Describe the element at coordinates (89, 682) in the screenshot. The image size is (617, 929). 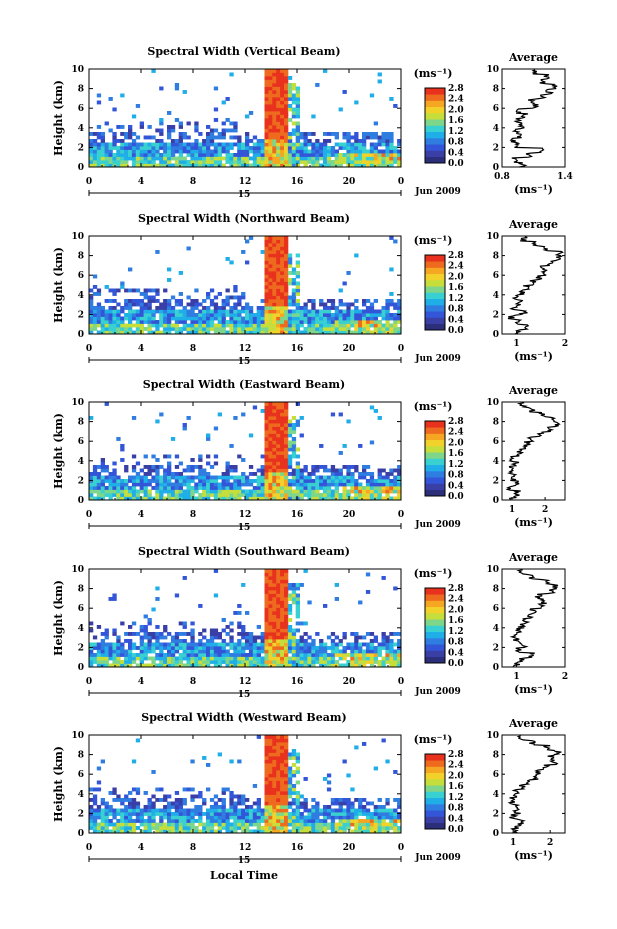
I see `x-tick-label: 0` at that location.